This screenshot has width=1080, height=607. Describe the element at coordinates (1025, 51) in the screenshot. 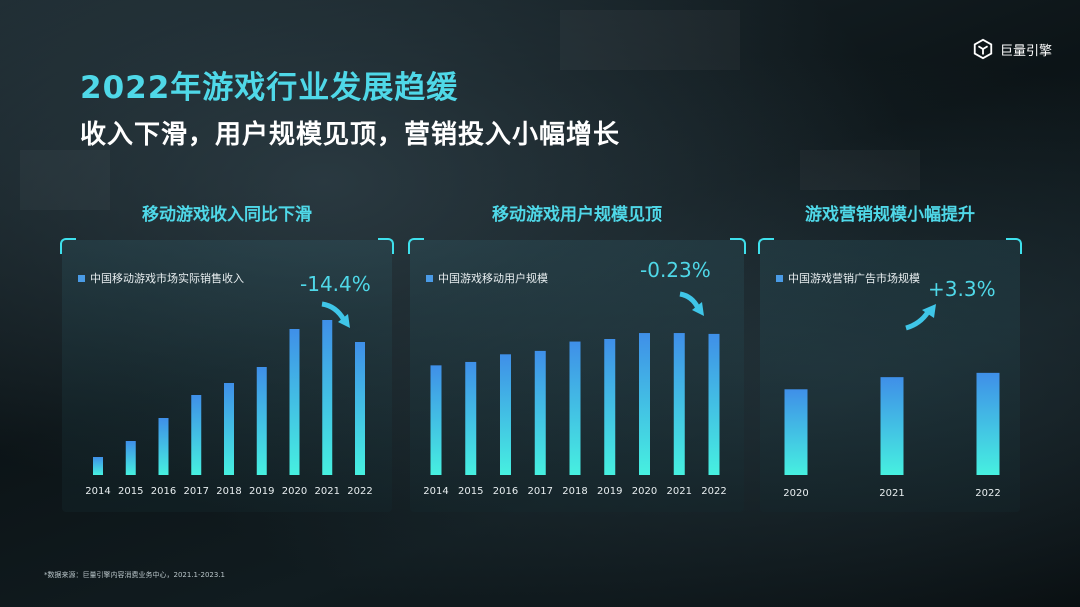

I see `logo-text: 巨量引擎` at that location.